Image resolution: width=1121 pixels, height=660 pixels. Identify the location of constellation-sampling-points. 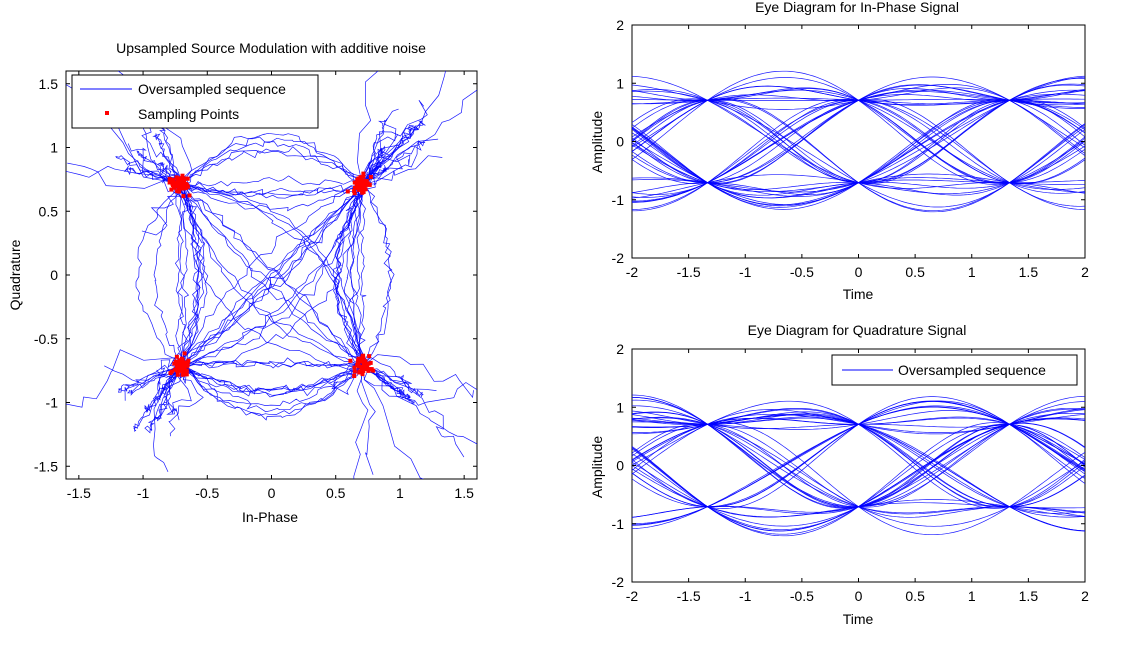
(271, 274).